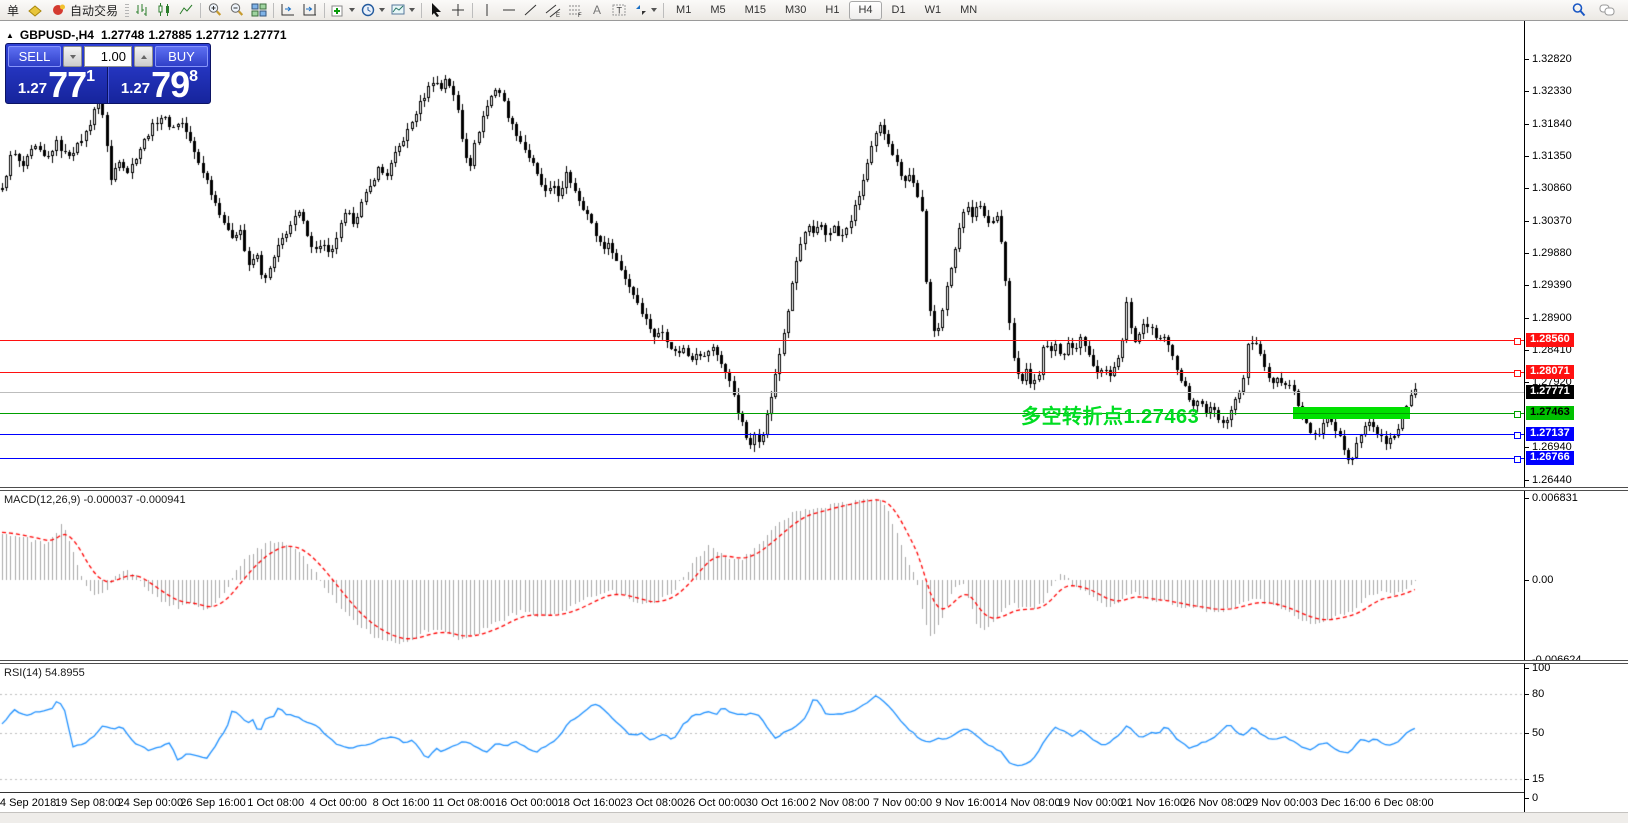 Image resolution: width=1628 pixels, height=823 pixels. What do you see at coordinates (1517, 341) in the screenshot?
I see `horizontal-level-line-1.28560-handle` at bounding box center [1517, 341].